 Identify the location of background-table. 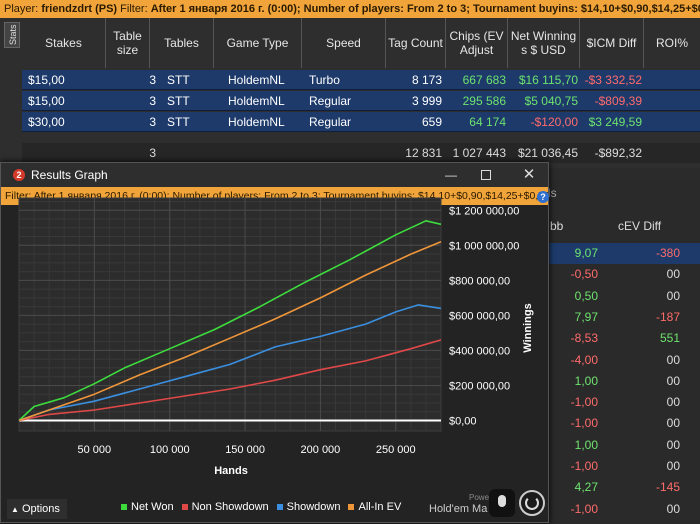
(620, 351).